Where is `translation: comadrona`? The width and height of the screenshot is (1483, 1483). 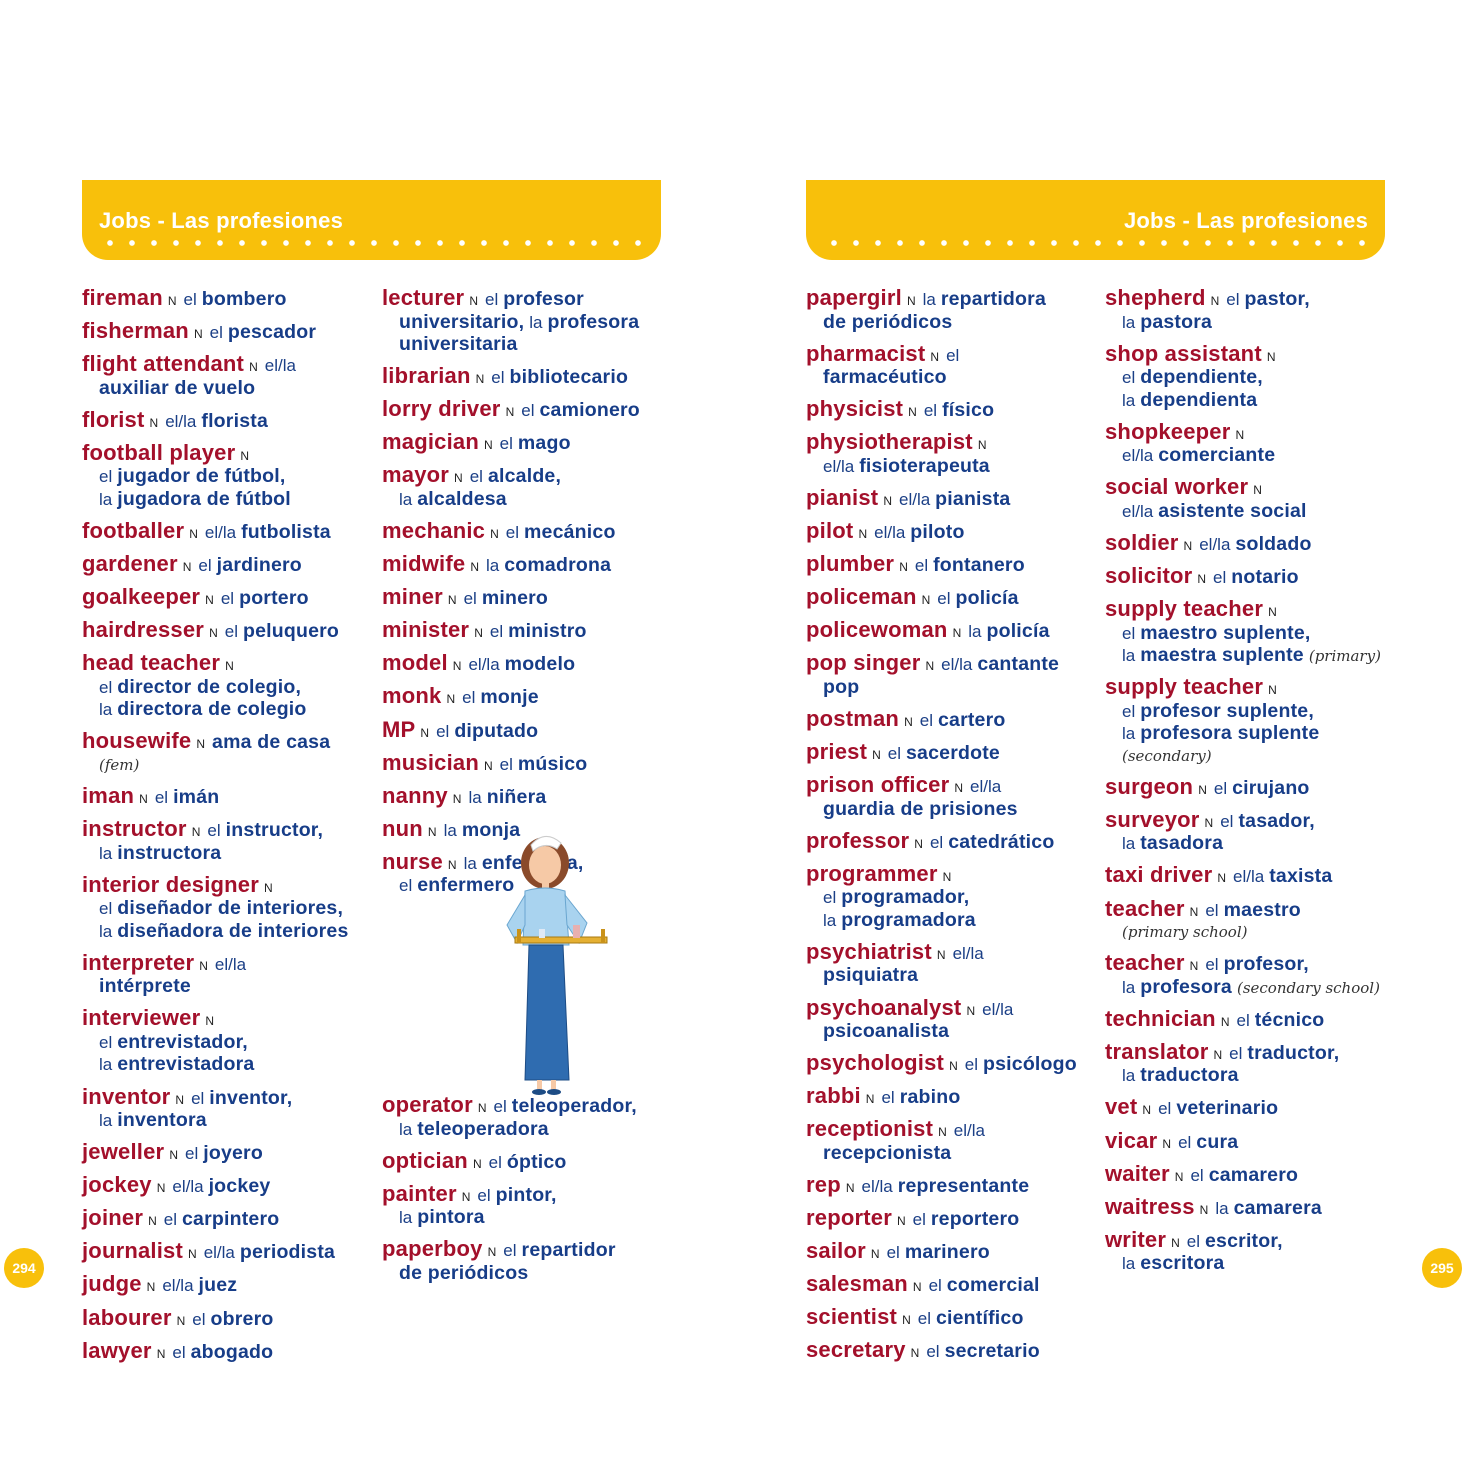 translation: comadrona is located at coordinates (558, 565).